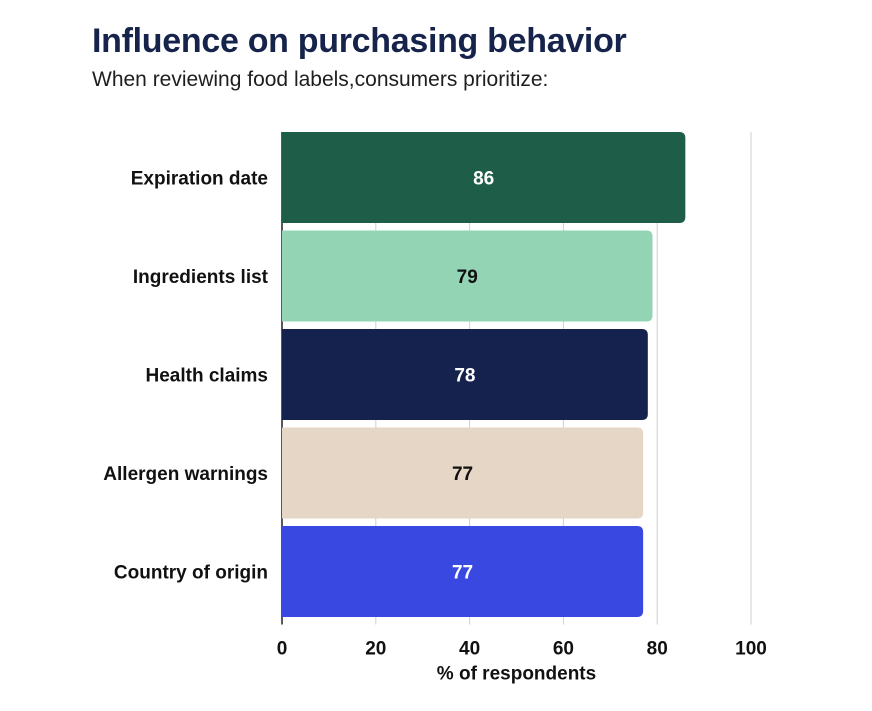 Image resolution: width=872 pixels, height=711 pixels. Describe the element at coordinates (469, 649) in the screenshot. I see `x-tick-label: 40` at that location.